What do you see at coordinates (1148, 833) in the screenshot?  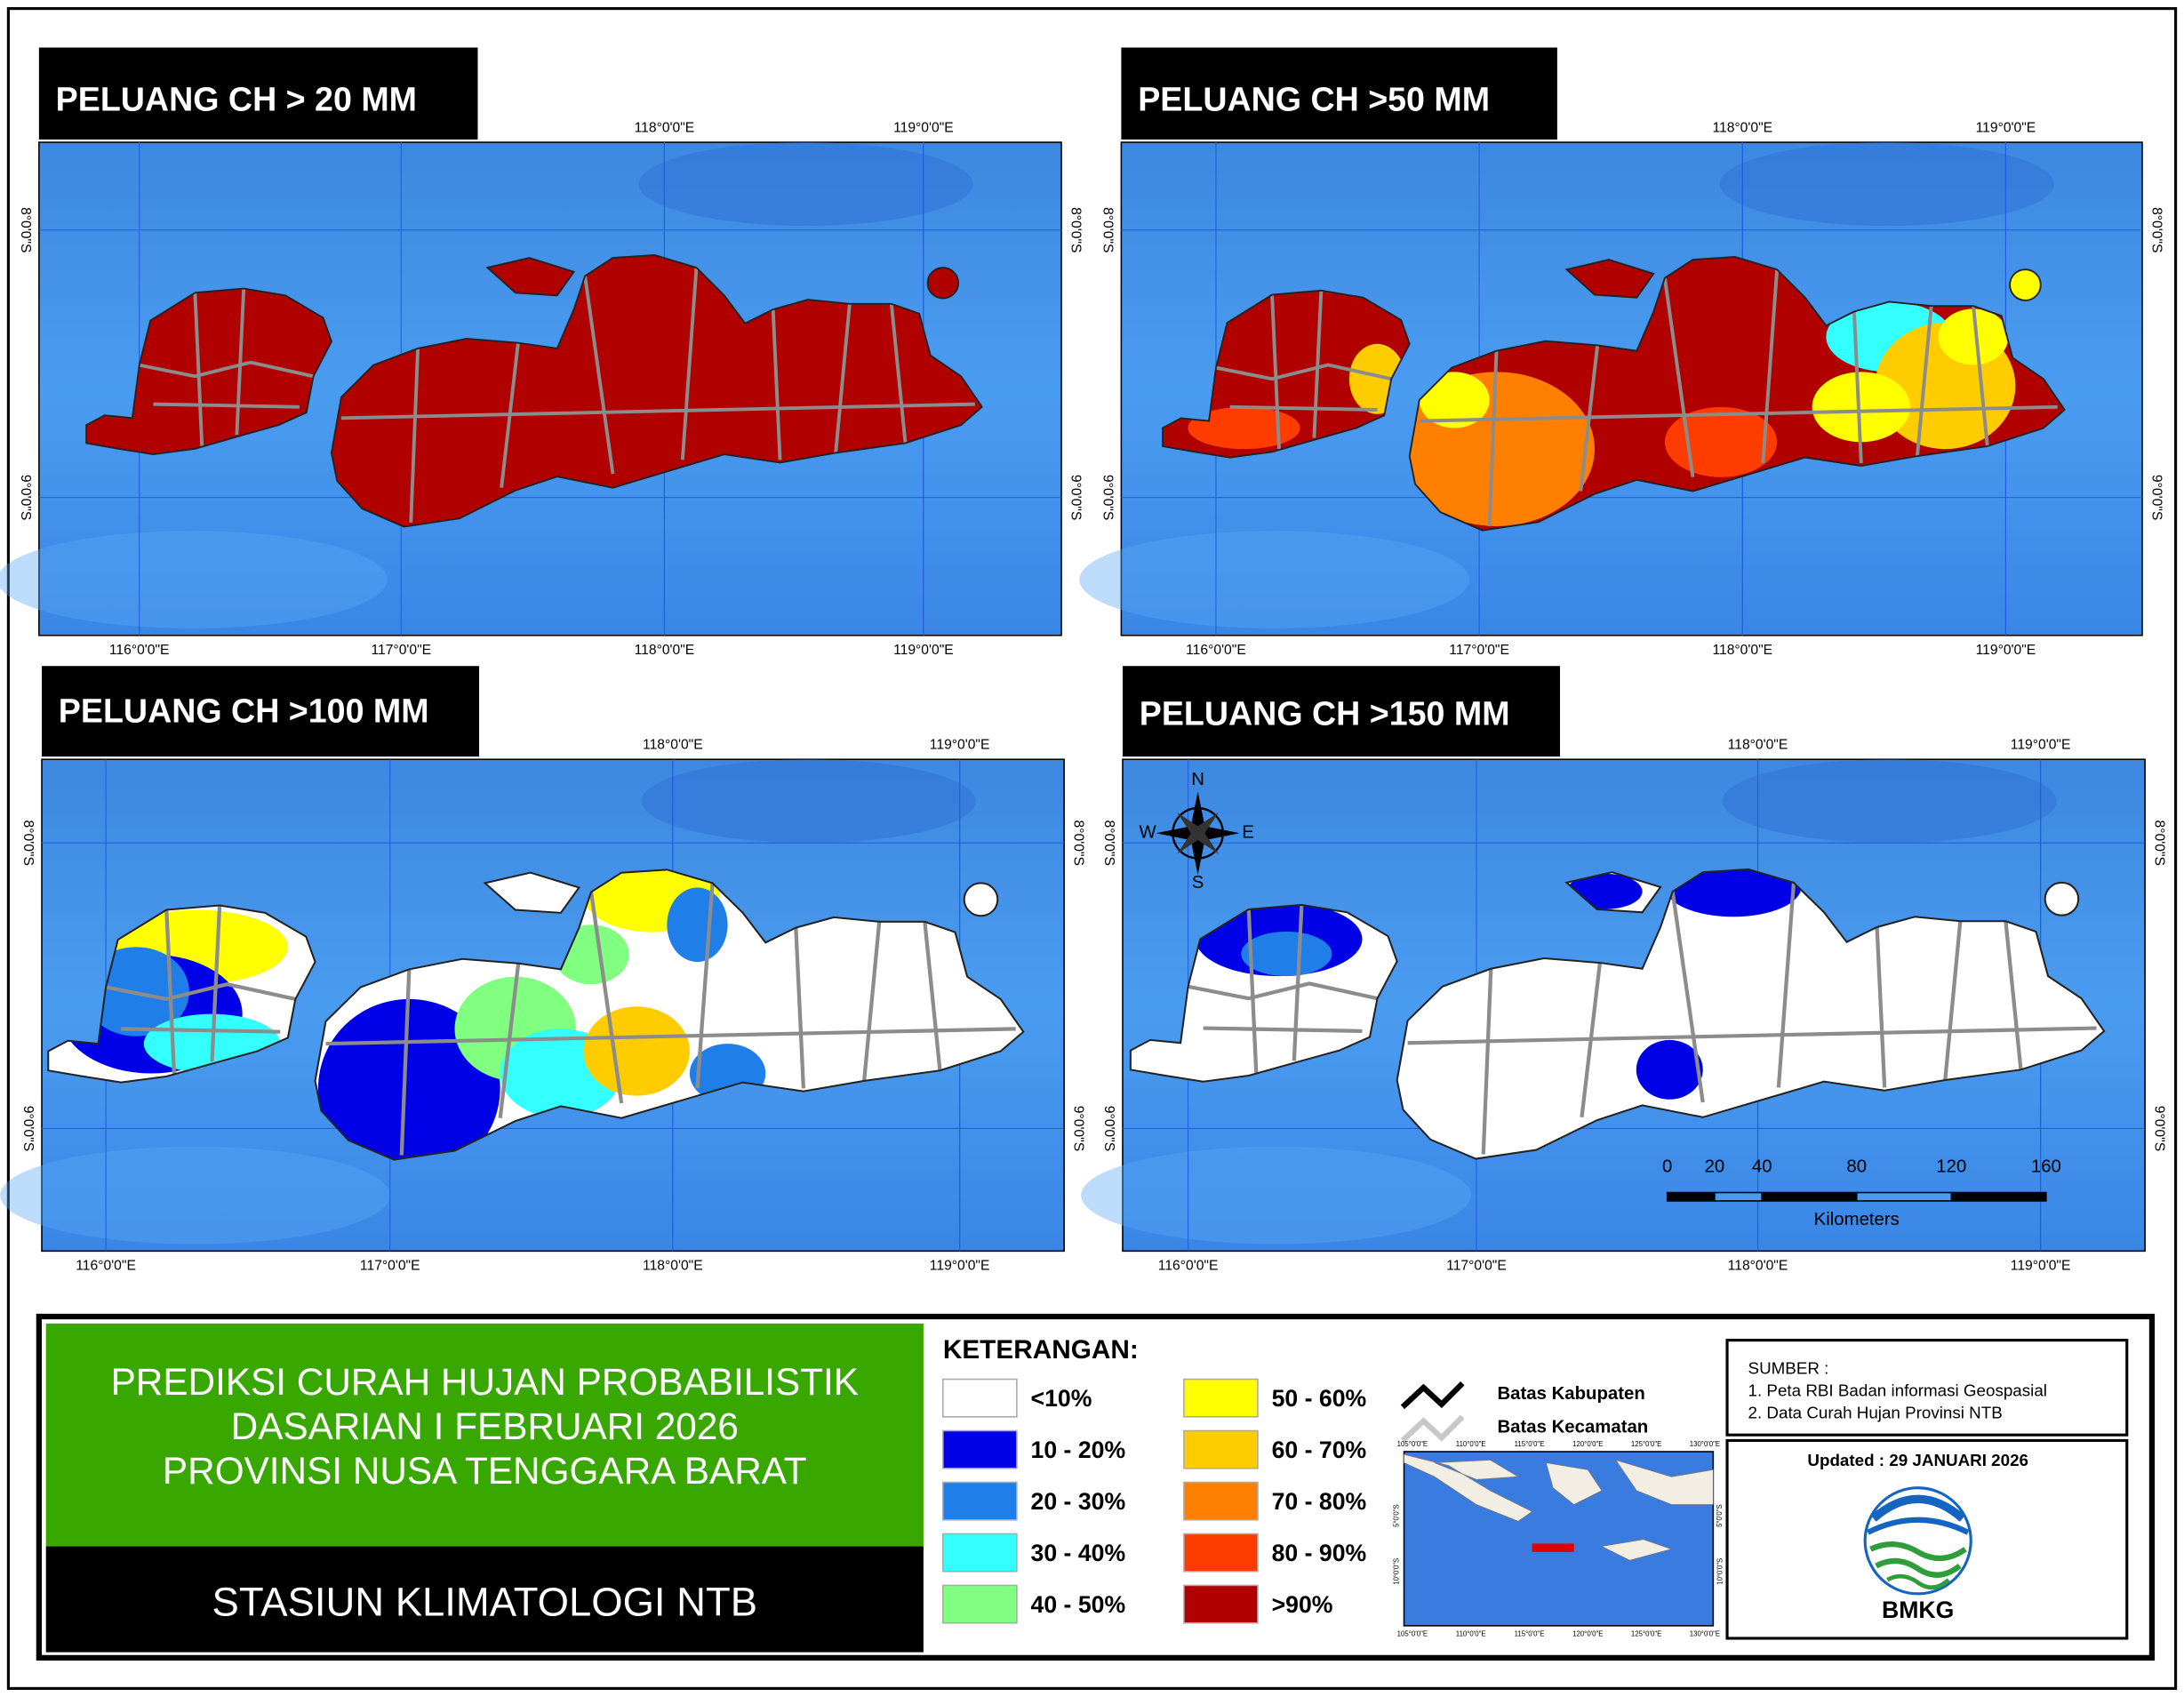 I see `compass-letter: W` at bounding box center [1148, 833].